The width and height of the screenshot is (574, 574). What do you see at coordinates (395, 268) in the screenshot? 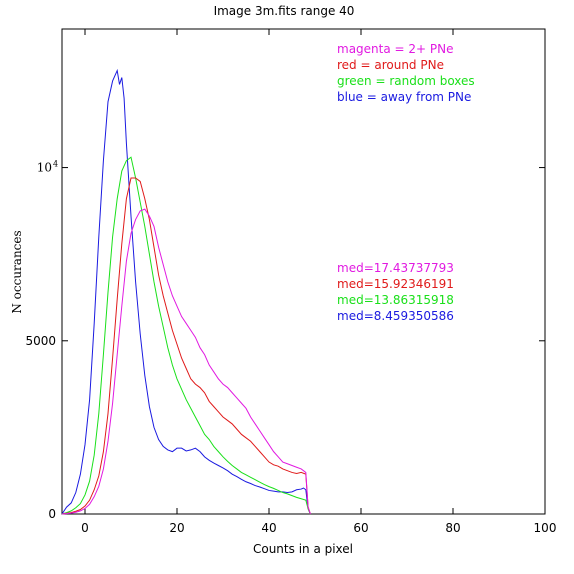
I see `median-label: med=17.43737793` at bounding box center [395, 268].